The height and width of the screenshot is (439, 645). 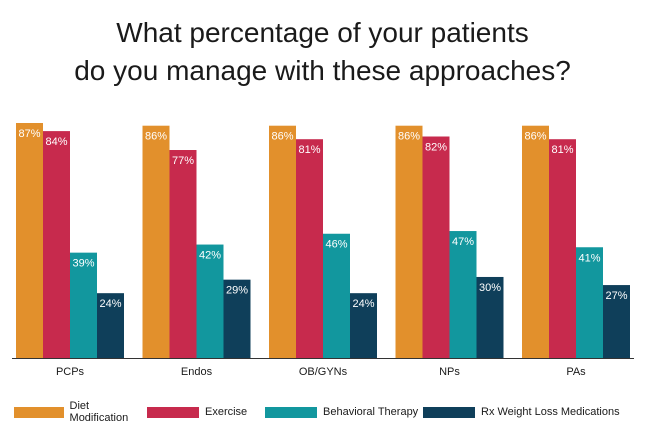 What do you see at coordinates (56, 244) in the screenshot?
I see `bar-exercise-pcps` at bounding box center [56, 244].